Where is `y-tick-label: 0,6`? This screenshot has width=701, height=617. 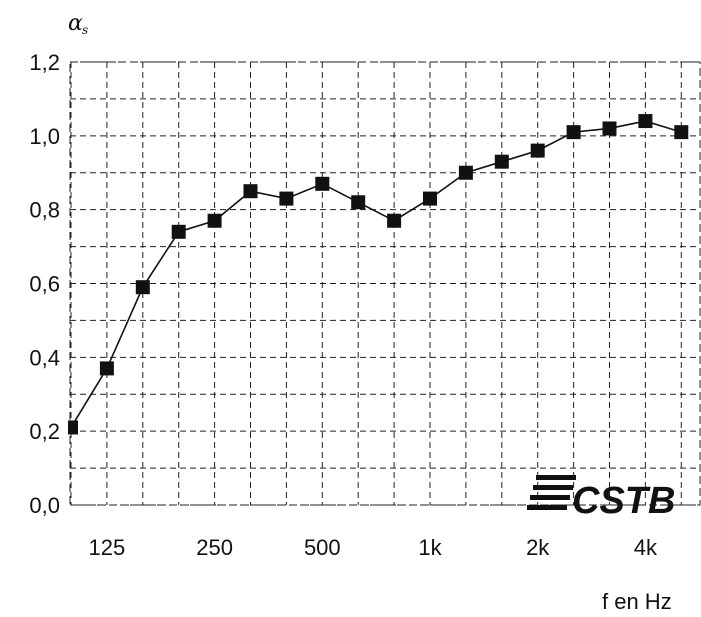 y-tick-label: 0,6 is located at coordinates (44, 284).